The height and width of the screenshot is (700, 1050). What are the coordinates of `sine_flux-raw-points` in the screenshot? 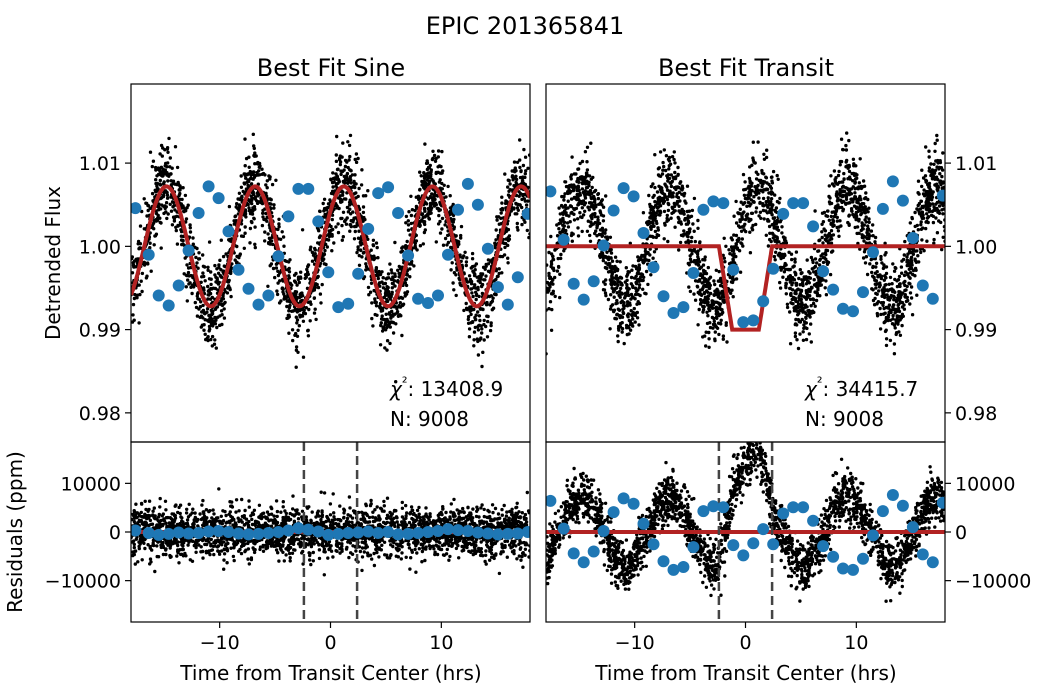 It's located at (330, 258).